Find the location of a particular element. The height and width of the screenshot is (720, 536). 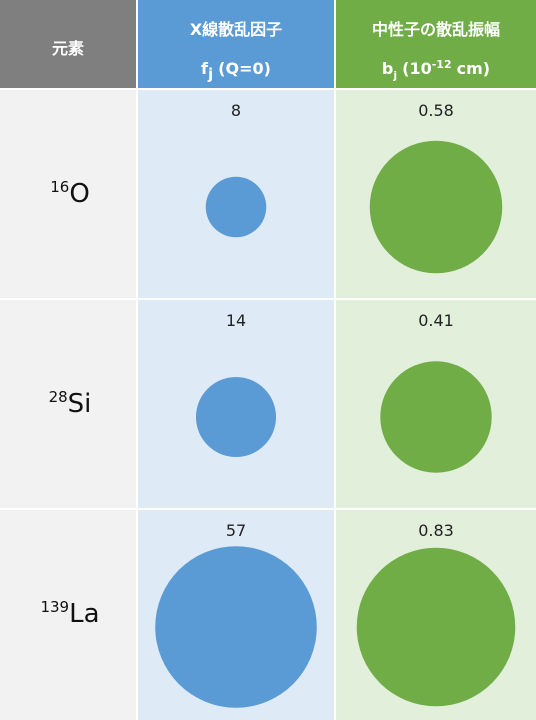

element-label: 28Si is located at coordinates (70, 403).